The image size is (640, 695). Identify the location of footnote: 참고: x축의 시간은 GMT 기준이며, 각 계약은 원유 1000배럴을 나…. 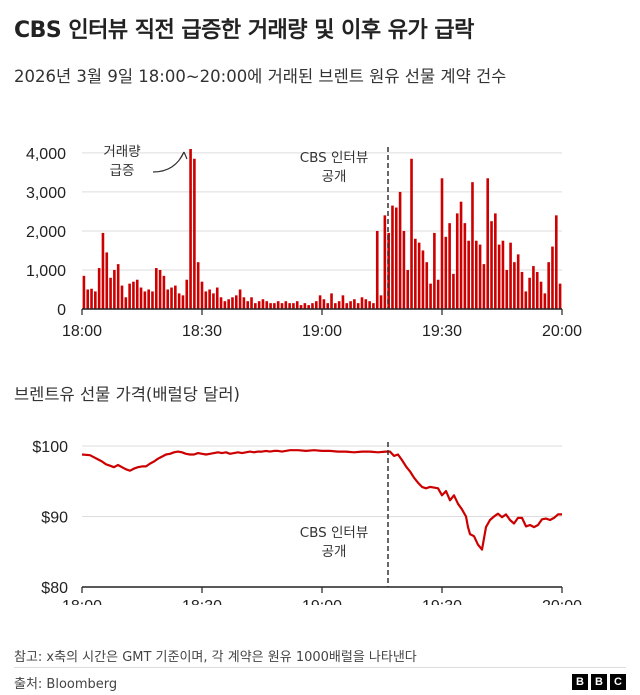
(215, 657).